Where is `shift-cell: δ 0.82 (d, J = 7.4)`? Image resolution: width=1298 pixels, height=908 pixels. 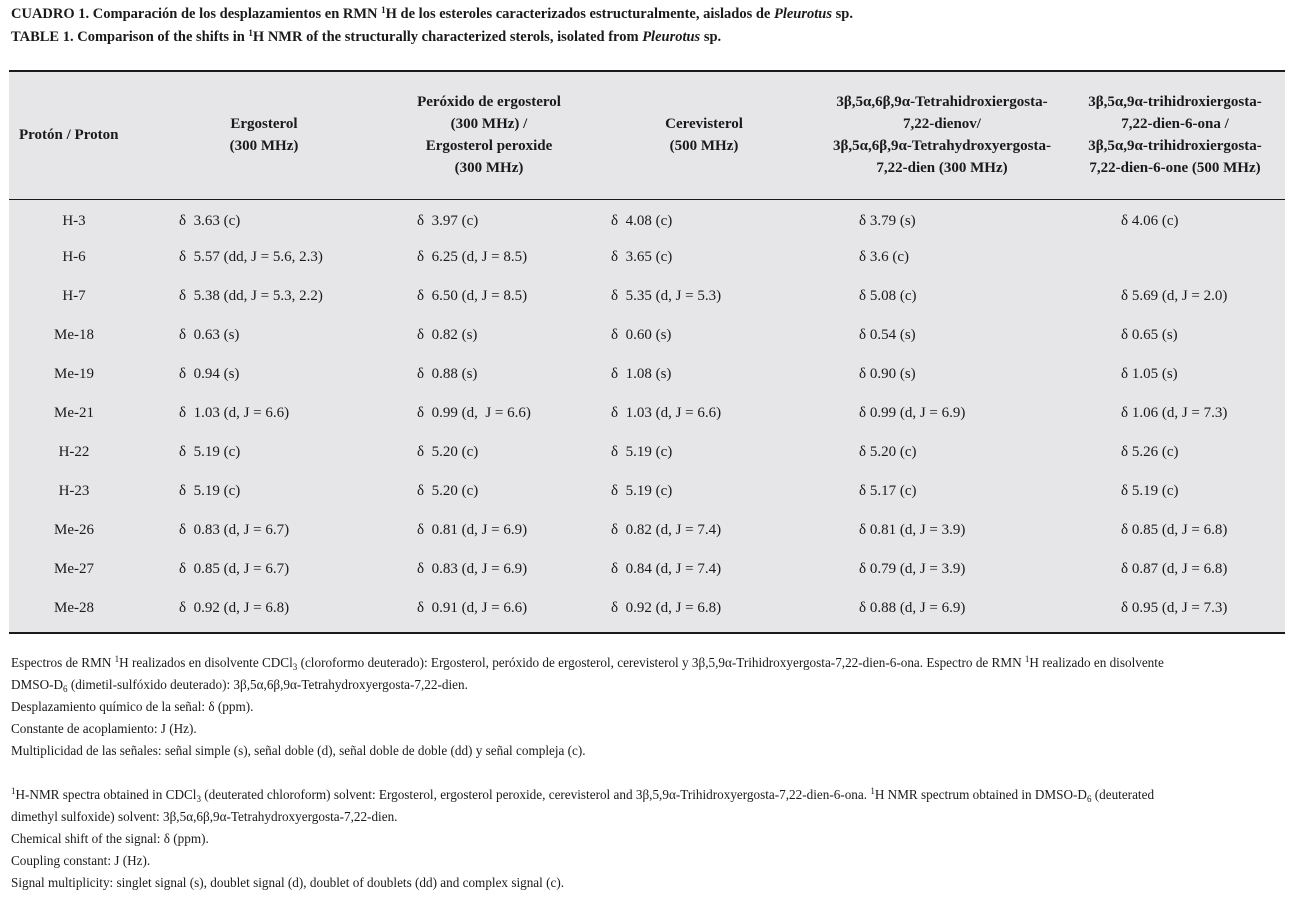
shift-cell: δ 0.82 (d, J = 7.4) is located at coordinates (666, 530).